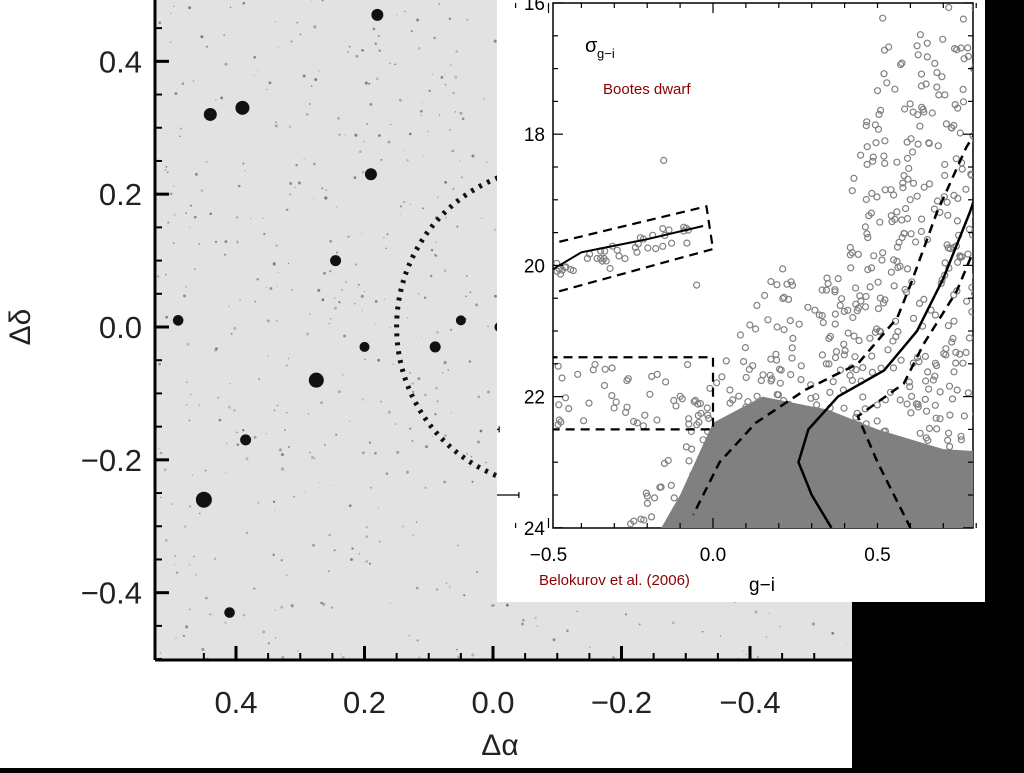 This screenshot has width=1024, height=773. What do you see at coordinates (111, 460) in the screenshot?
I see `y-tick-label: −0.2` at bounding box center [111, 460].